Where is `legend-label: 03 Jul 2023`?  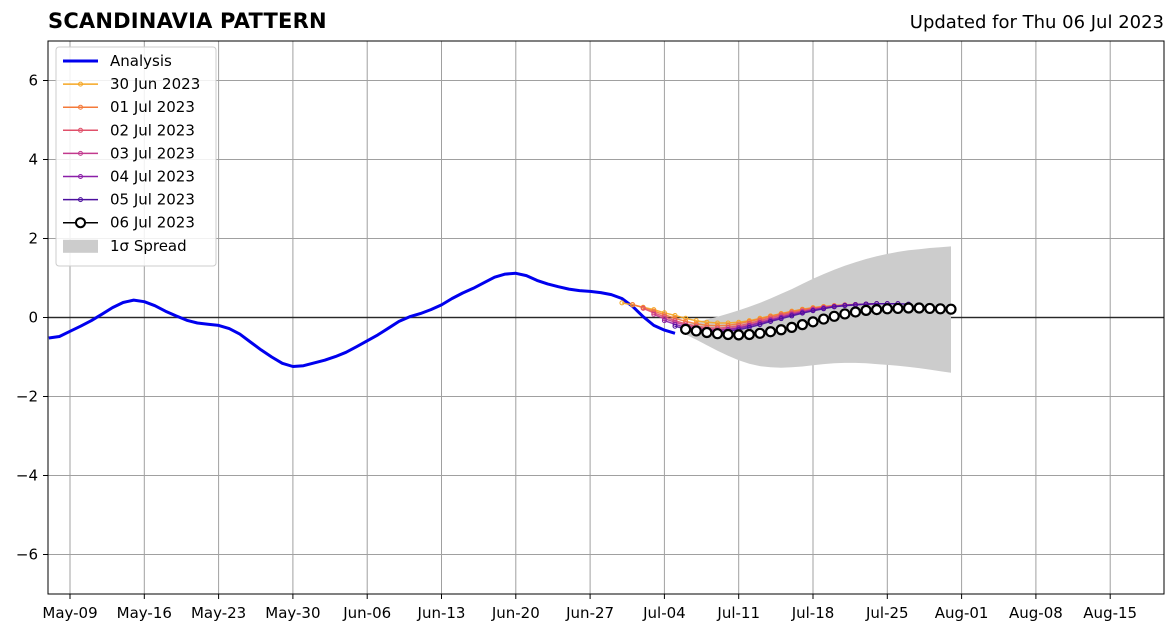 legend-label: 03 Jul 2023 is located at coordinates (152, 153).